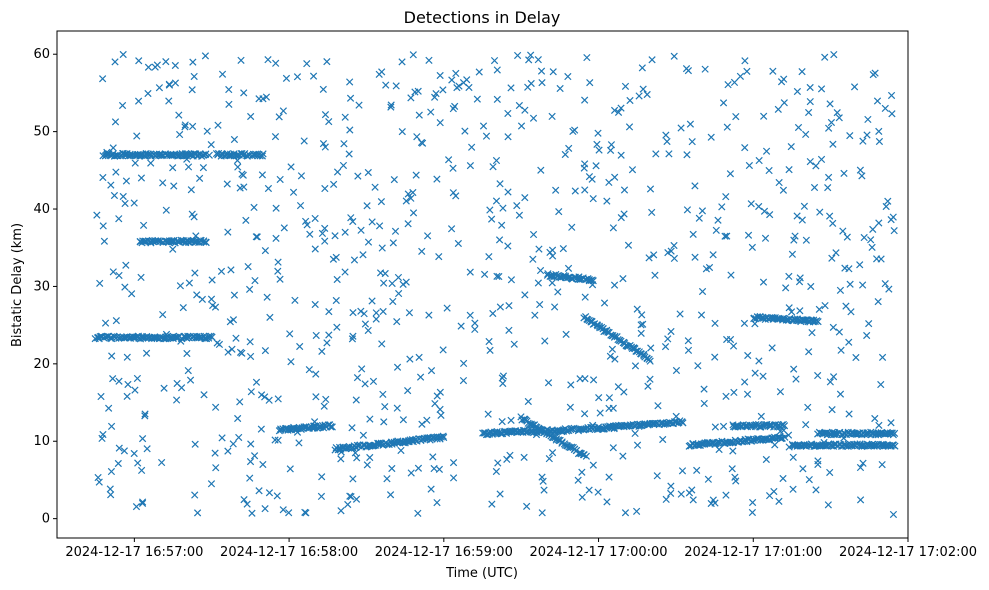 The width and height of the screenshot is (989, 590). I want to click on y-axis: 0 10 20 30 40 50 60, so click(45, 287).